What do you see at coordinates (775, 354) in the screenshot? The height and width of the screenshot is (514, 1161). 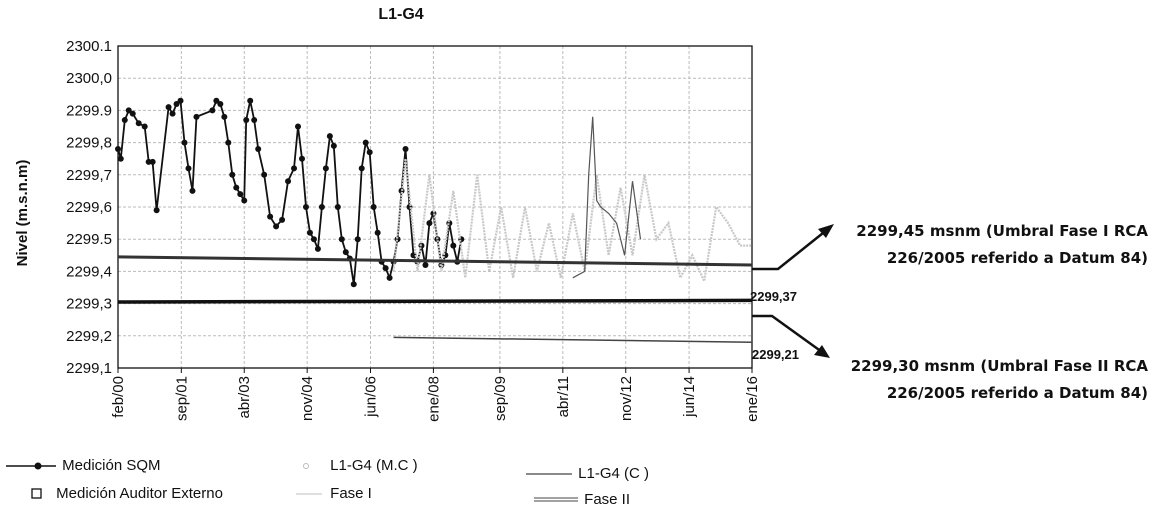 I see `annotation-value-fase2: 2299,21` at bounding box center [775, 354].